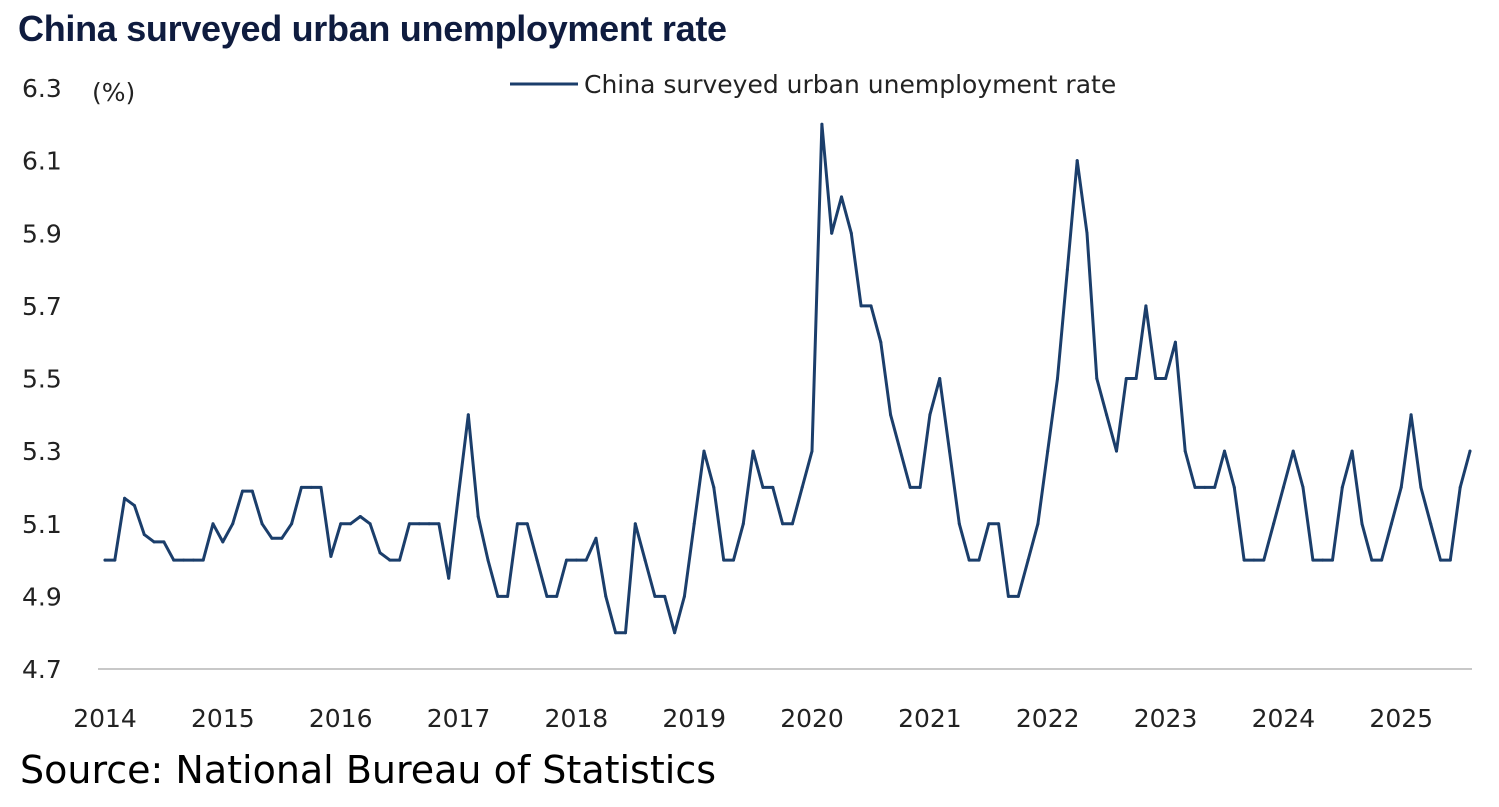  What do you see at coordinates (42, 88) in the screenshot?
I see `y-tick-label: 6.3` at bounding box center [42, 88].